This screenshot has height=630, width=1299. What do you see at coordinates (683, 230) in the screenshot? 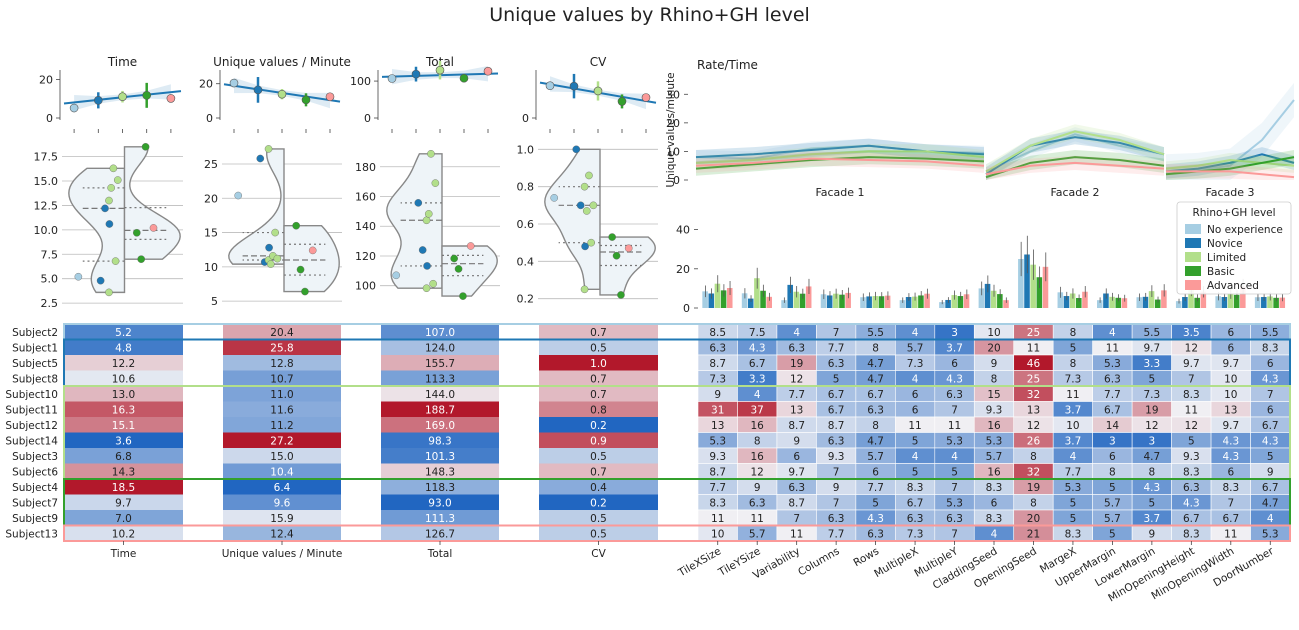
I see `y-tick-label: 40` at bounding box center [683, 230].